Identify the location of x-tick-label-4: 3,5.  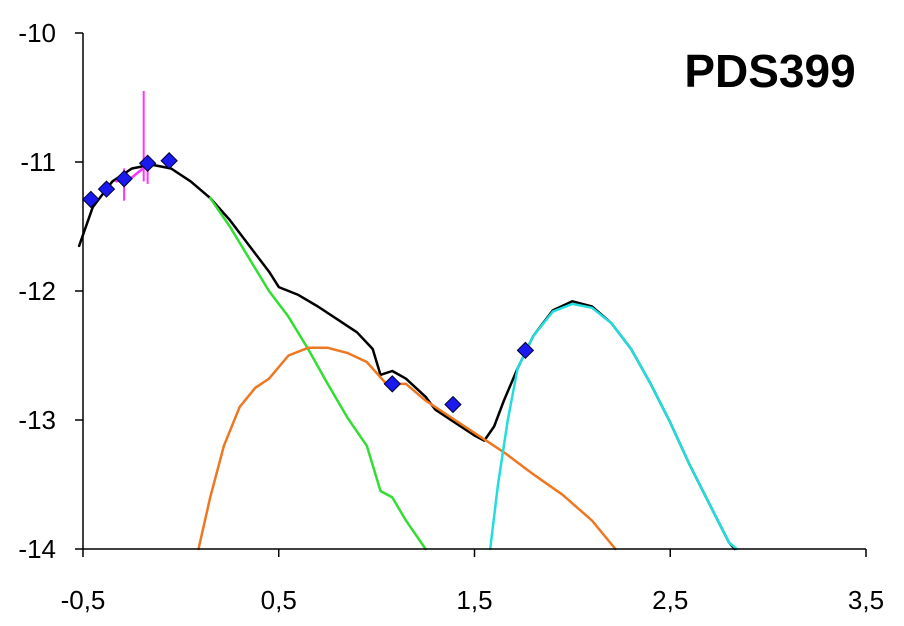
(866, 600).